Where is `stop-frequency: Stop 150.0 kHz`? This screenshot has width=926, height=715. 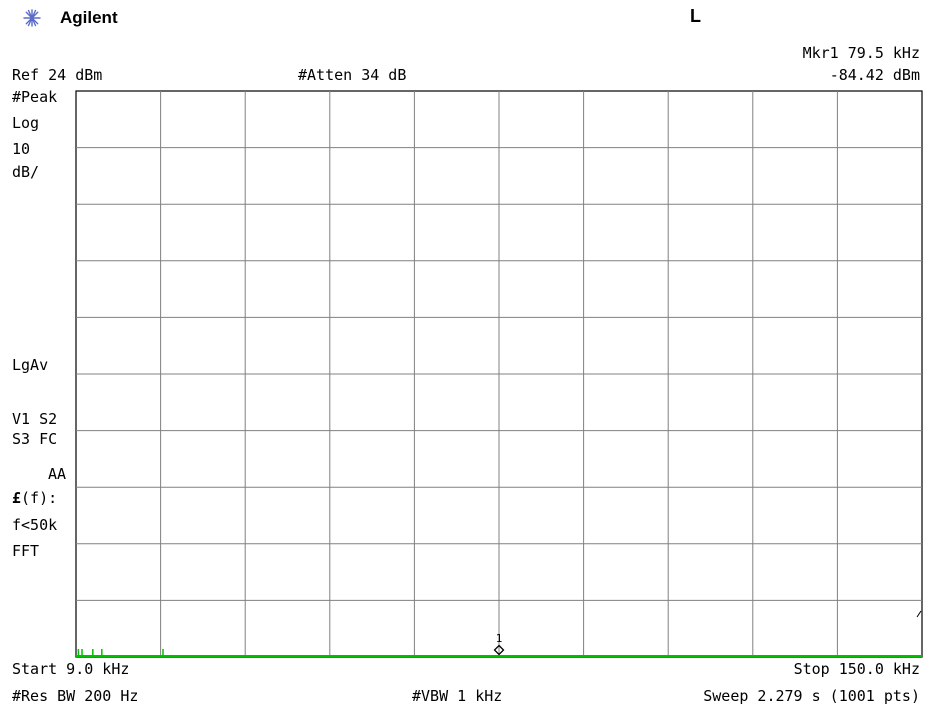 stop-frequency: Stop 150.0 kHz is located at coordinates (857, 669).